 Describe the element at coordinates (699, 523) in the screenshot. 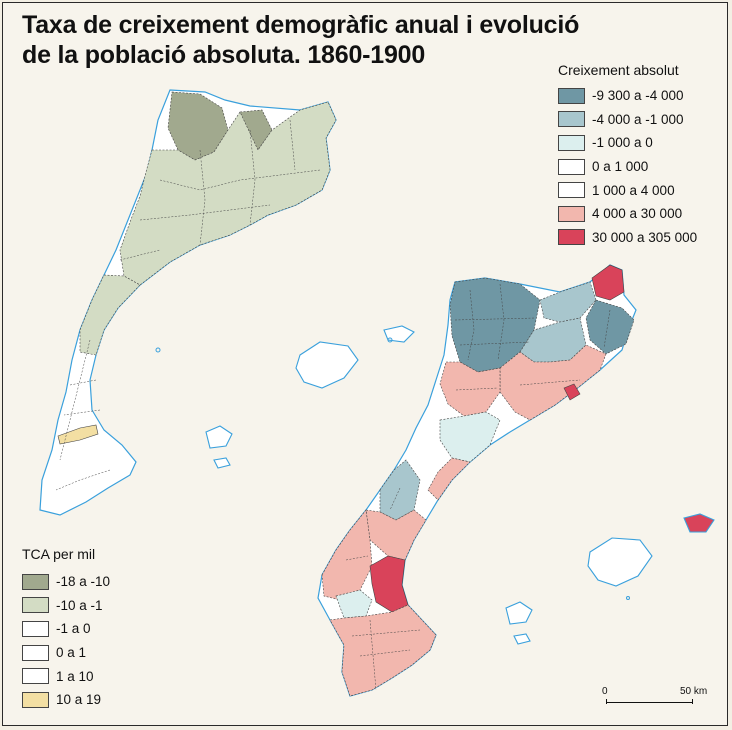

I see `abs-menorca` at that location.